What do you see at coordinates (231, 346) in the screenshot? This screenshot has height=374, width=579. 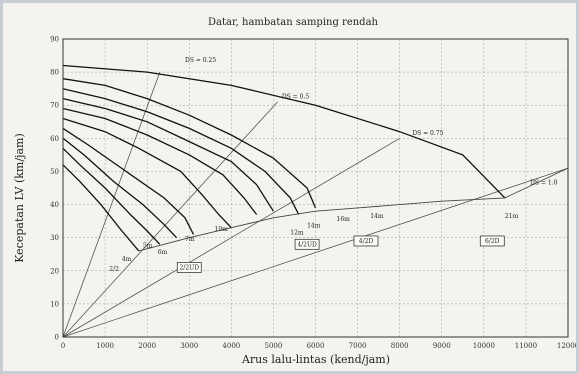 I see `x-tick-label: 4000` at bounding box center [231, 346].